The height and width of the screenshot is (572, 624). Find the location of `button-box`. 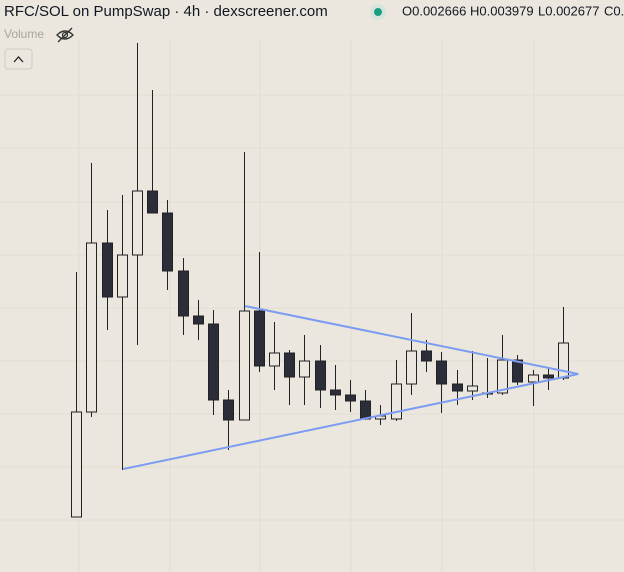

button-box is located at coordinates (18, 59).